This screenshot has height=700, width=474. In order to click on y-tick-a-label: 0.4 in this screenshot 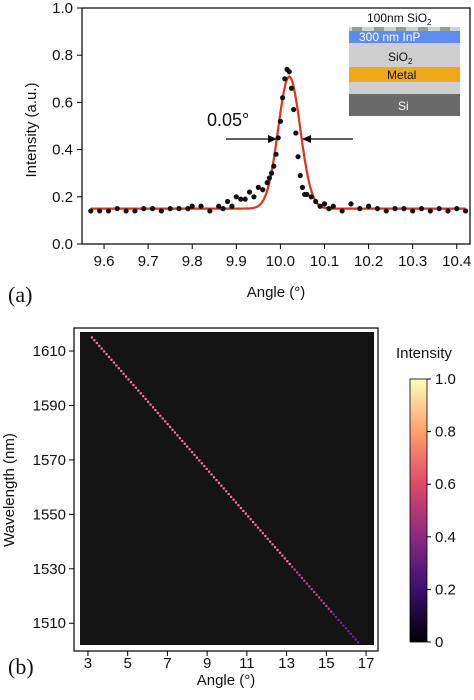, I will do `click(62, 150)`.